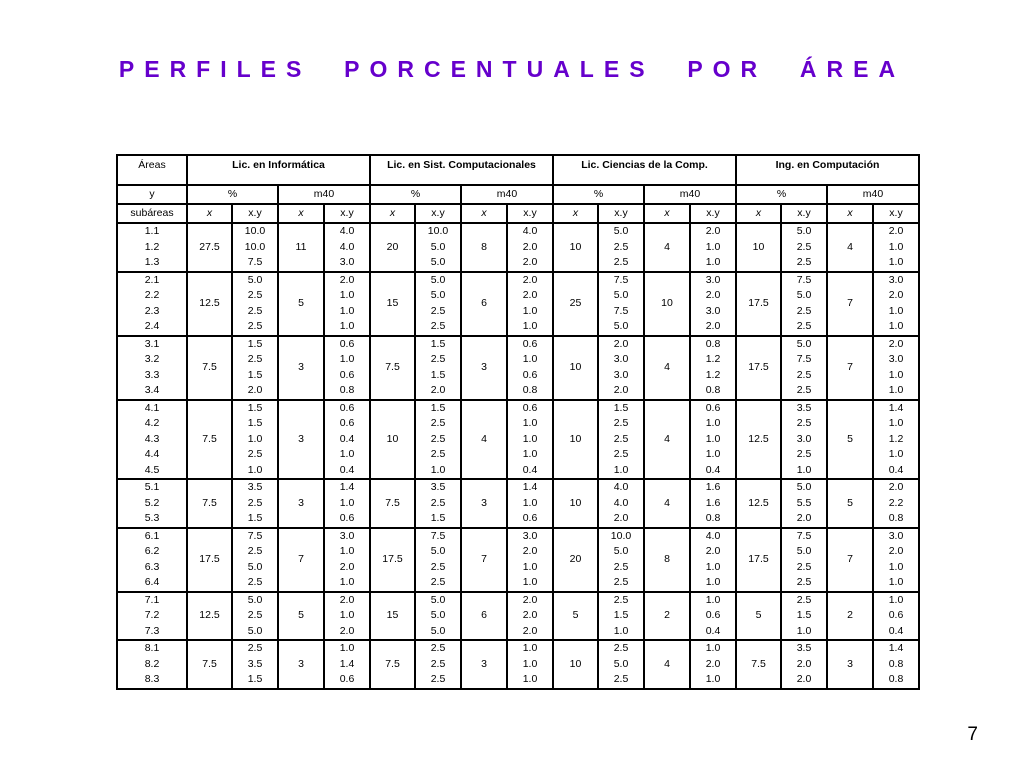 This screenshot has height=768, width=1024. Describe the element at coordinates (512, 69) in the screenshot. I see `page-title: PERFILES PORCENTUALES POR ÁREA` at that location.